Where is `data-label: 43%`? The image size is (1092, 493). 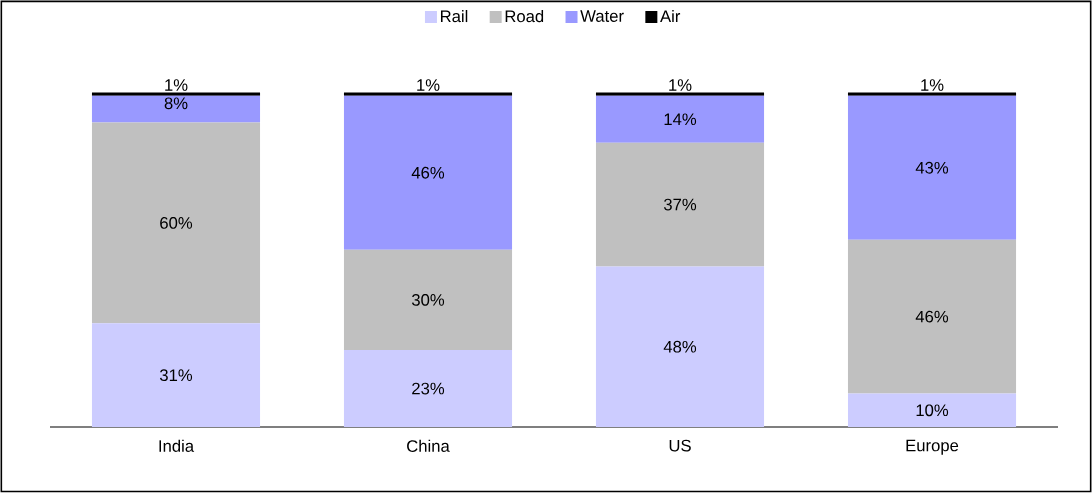
data-label: 43% is located at coordinates (932, 167).